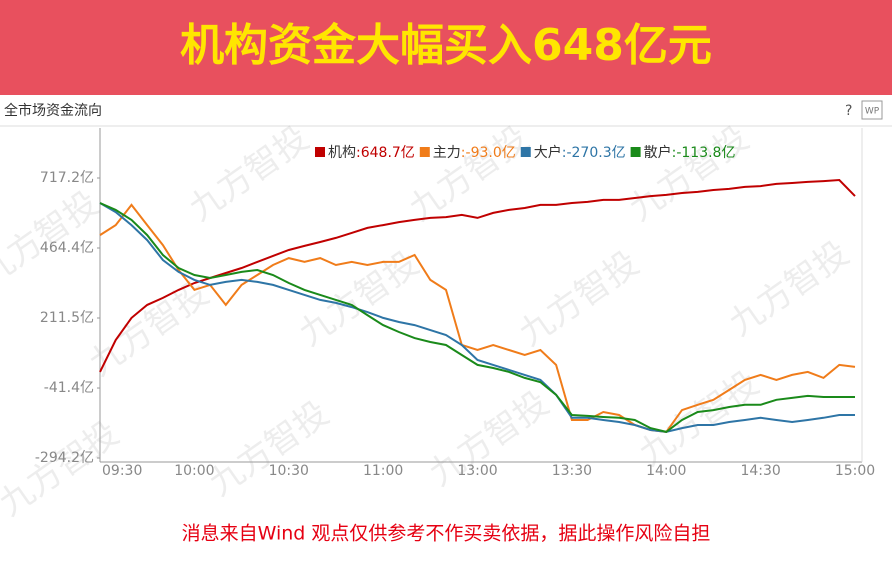 The height and width of the screenshot is (561, 892). I want to click on x-tick-label: 11:00, so click(383, 471).